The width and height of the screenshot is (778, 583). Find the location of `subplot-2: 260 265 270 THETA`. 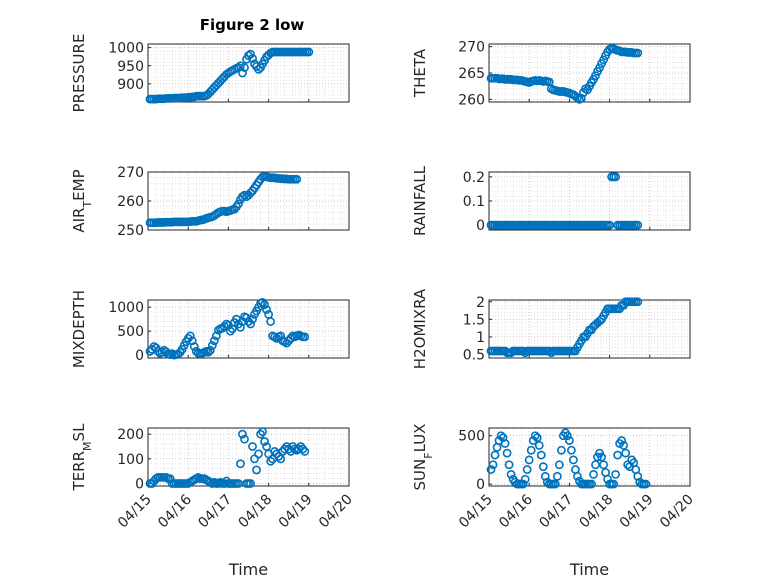

subplot-2: 260 265 270 THETA is located at coordinates (551, 74).